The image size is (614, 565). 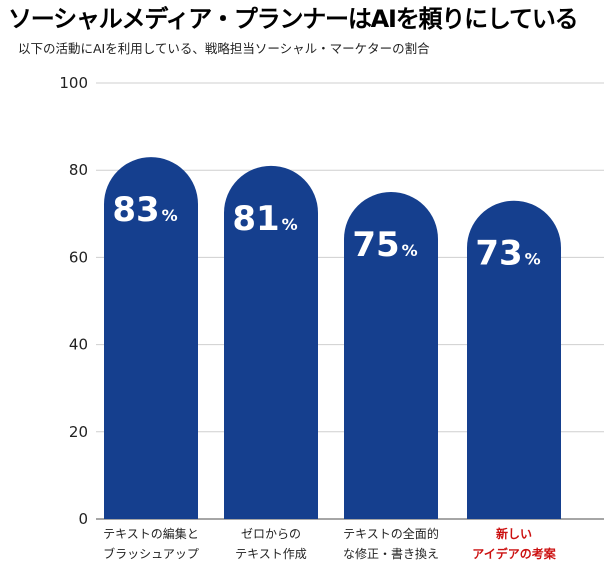 What do you see at coordinates (78, 257) in the screenshot?
I see `y-tick-label-60: 60` at bounding box center [78, 257].